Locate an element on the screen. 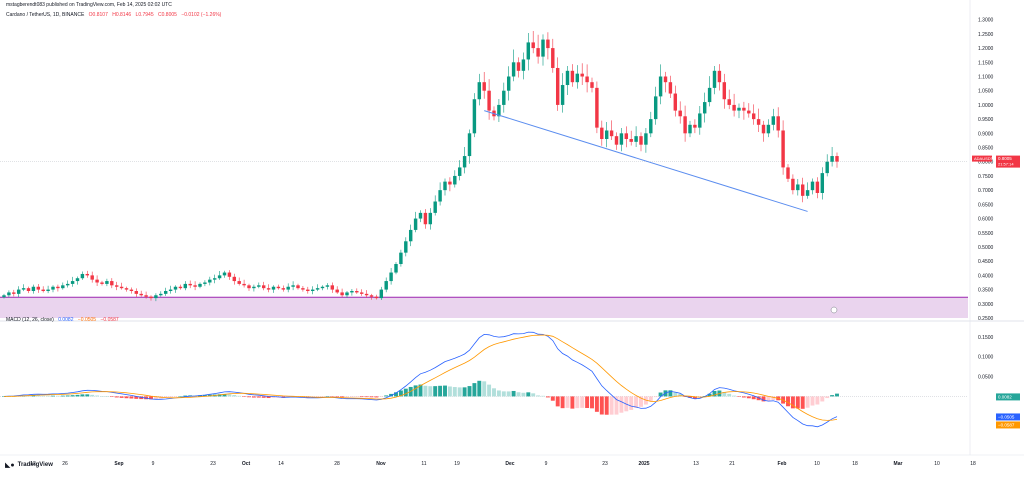  countdown-text: 21:57:14 is located at coordinates (1006, 164).